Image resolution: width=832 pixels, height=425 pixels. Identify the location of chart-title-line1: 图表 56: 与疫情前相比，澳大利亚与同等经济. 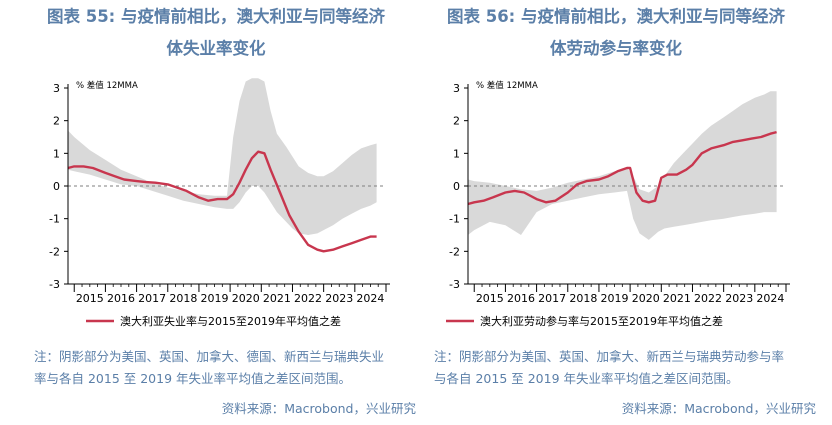
(616, 16).